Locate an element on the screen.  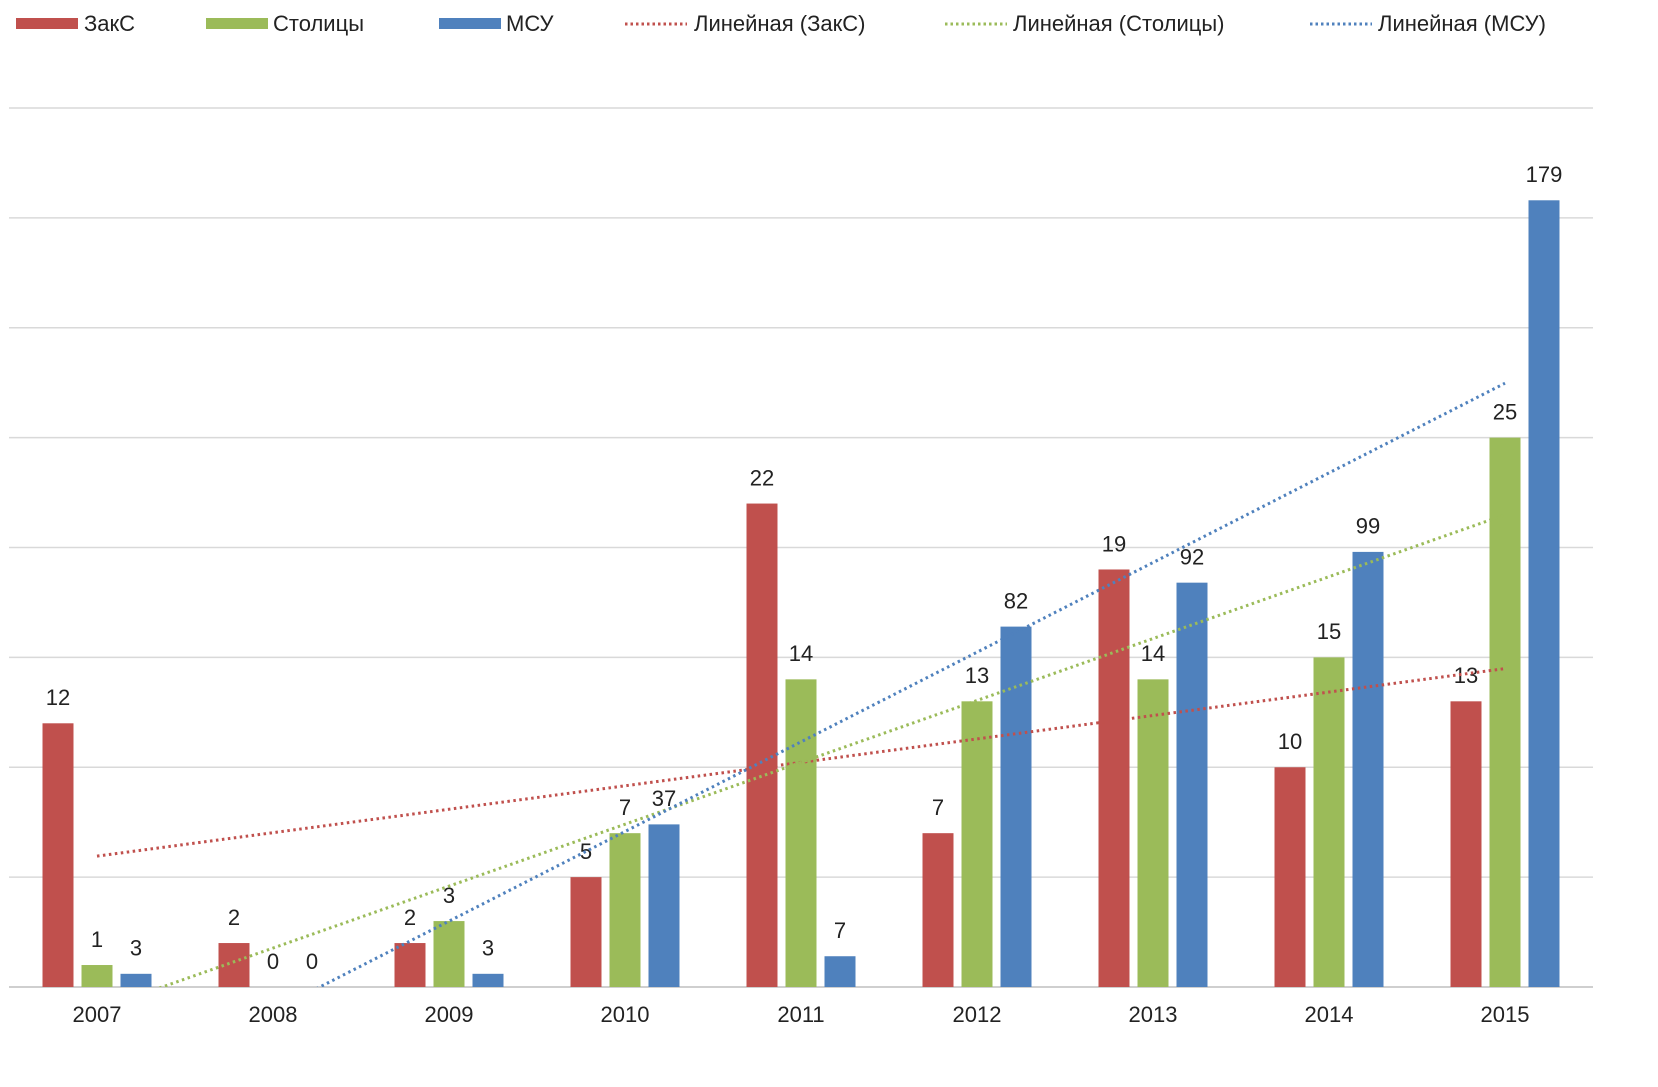
legend-label: Линейная (МСУ) is located at coordinates (1462, 23).